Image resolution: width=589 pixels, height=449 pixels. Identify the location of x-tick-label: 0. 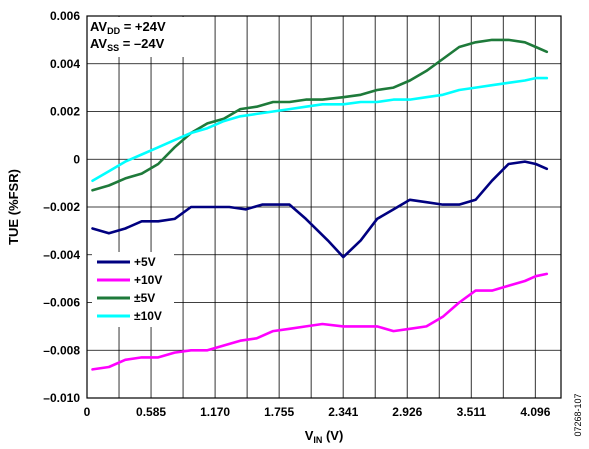
(87, 412).